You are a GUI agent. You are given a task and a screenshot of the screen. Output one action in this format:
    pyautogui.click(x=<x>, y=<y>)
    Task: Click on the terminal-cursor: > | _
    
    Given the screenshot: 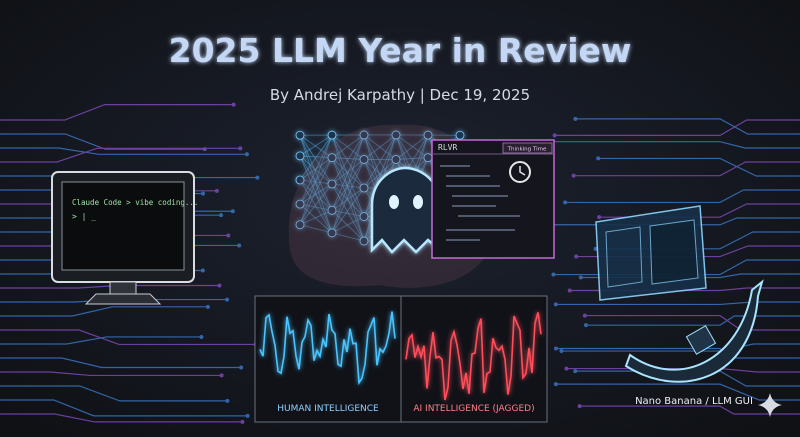 What is the action you would take?
    pyautogui.click(x=84, y=216)
    